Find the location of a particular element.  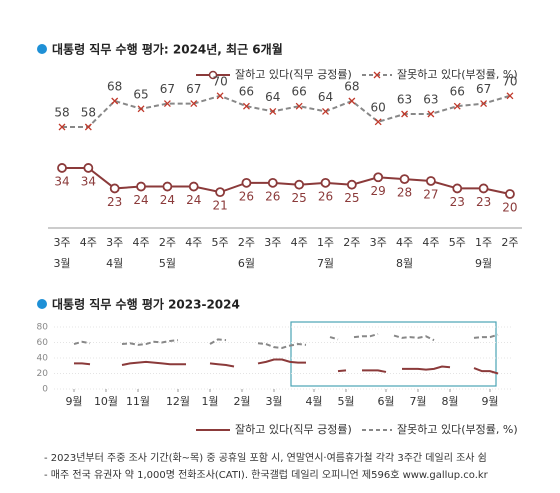

value-label: 21 is located at coordinates (219, 206).